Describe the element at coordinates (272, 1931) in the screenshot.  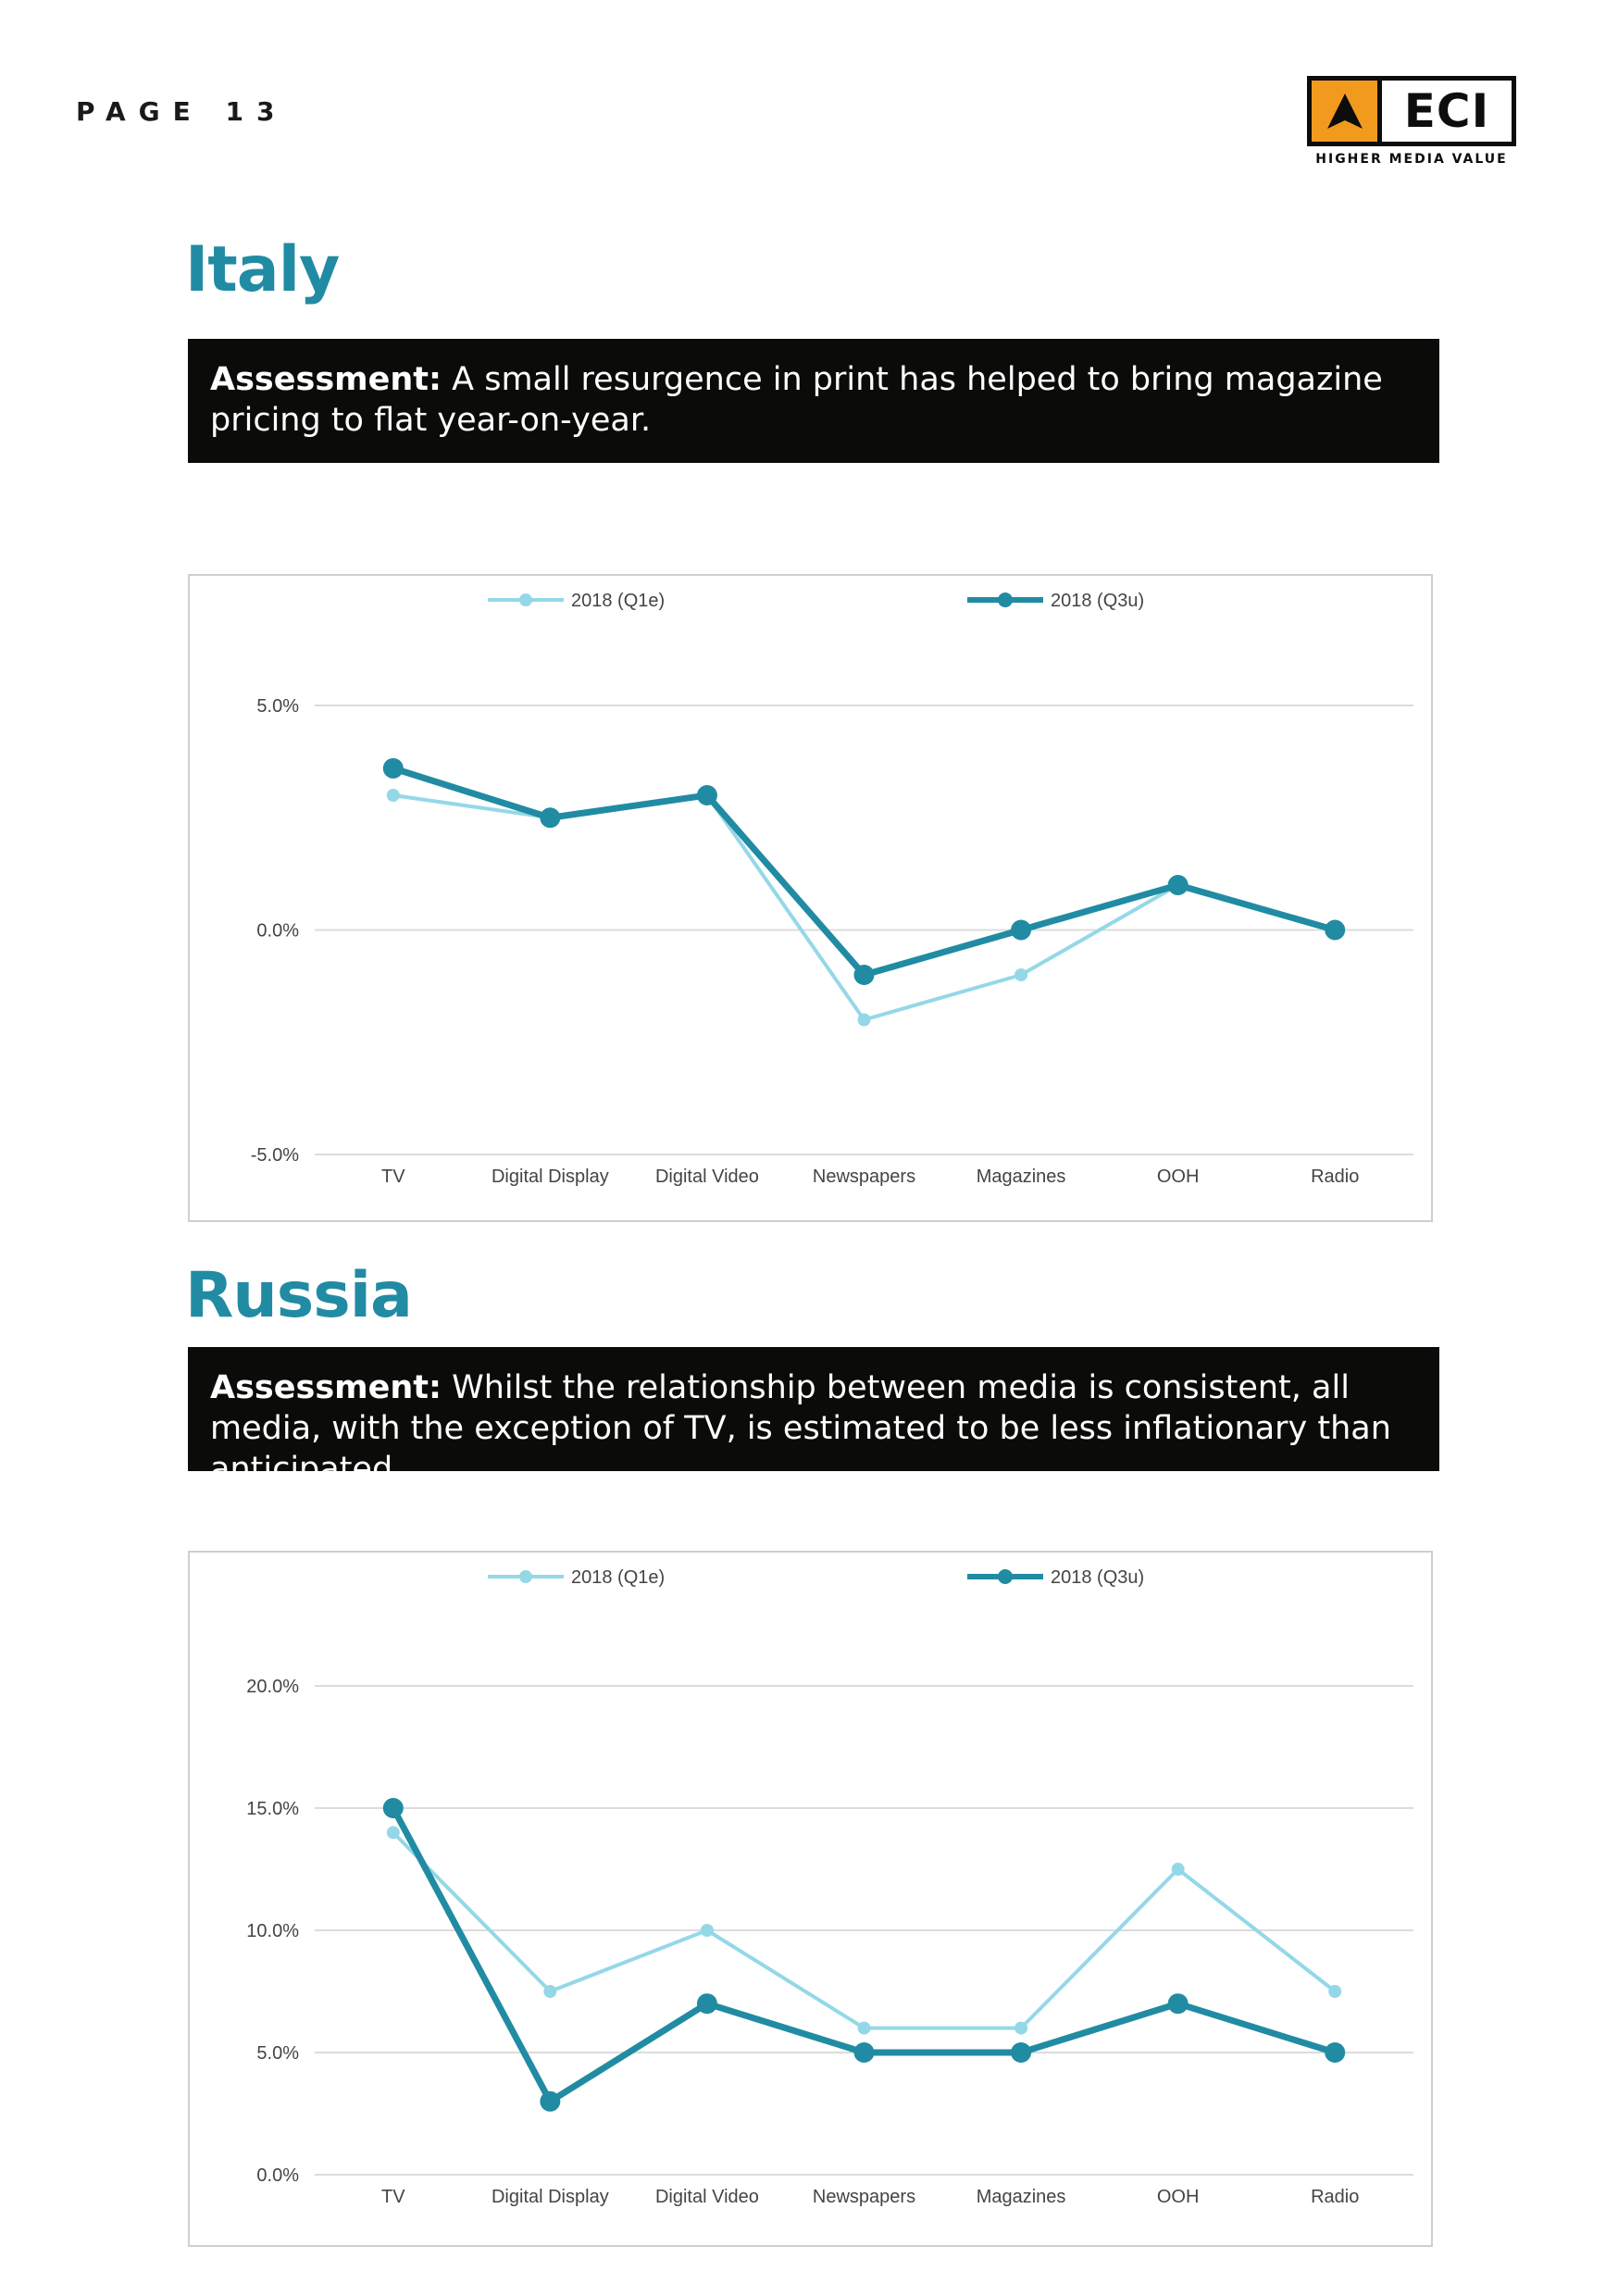
I see `y-tick-label: 10.0%` at that location.